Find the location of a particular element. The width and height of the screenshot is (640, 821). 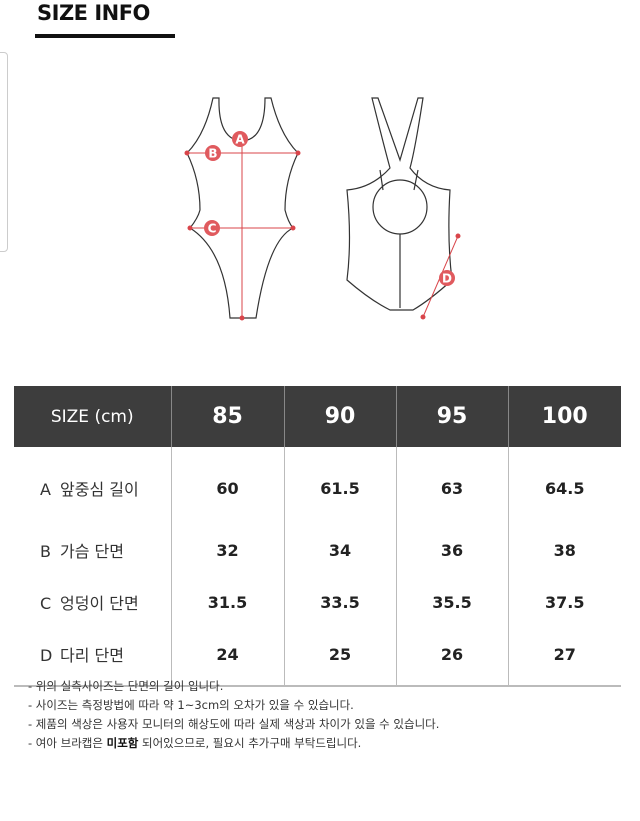

note-4-emphasis: 미포함 is located at coordinates (122, 743).